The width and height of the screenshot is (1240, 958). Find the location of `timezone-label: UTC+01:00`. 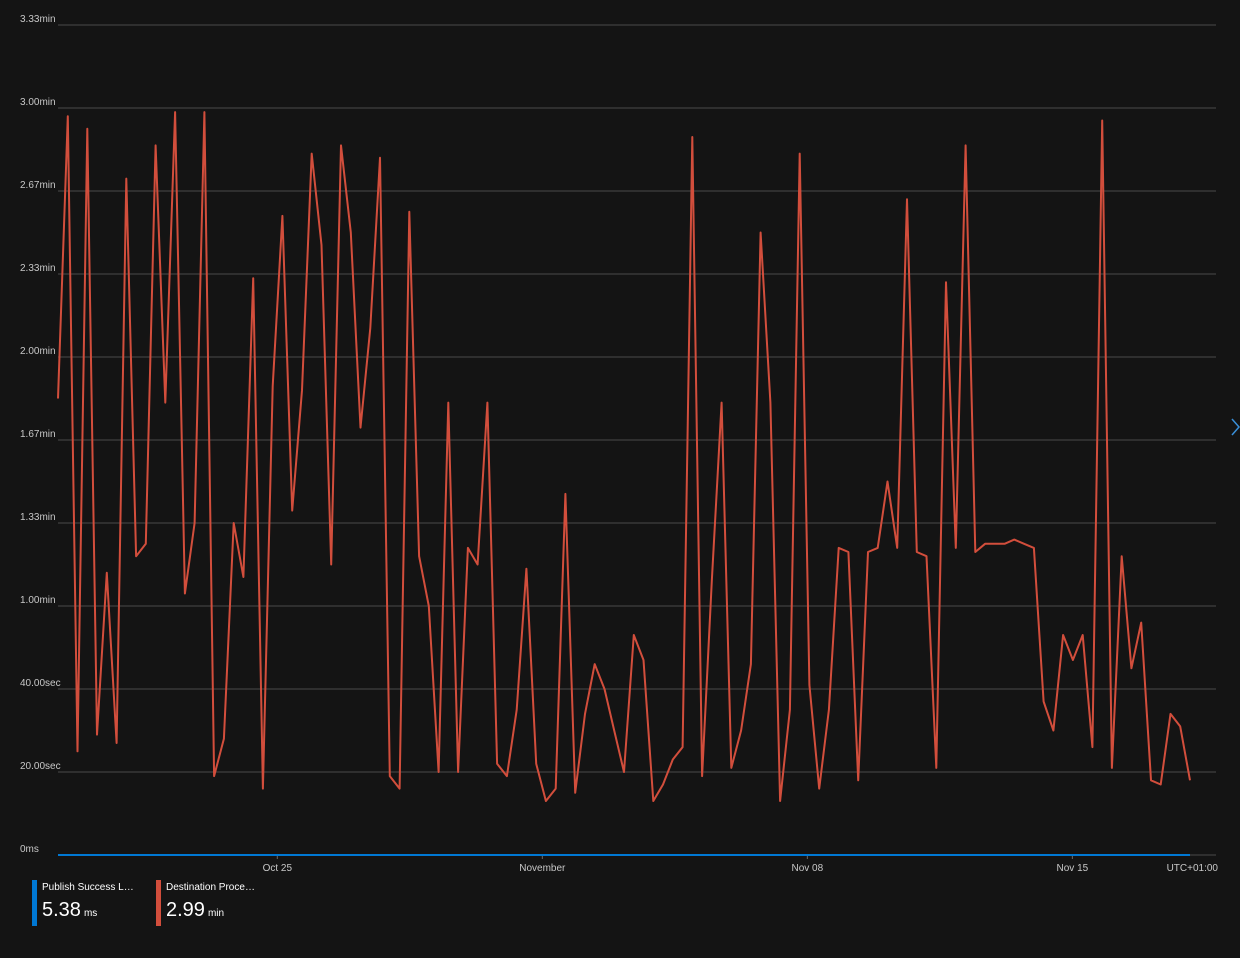

timezone-label: UTC+01:00 is located at coordinates (1193, 868).